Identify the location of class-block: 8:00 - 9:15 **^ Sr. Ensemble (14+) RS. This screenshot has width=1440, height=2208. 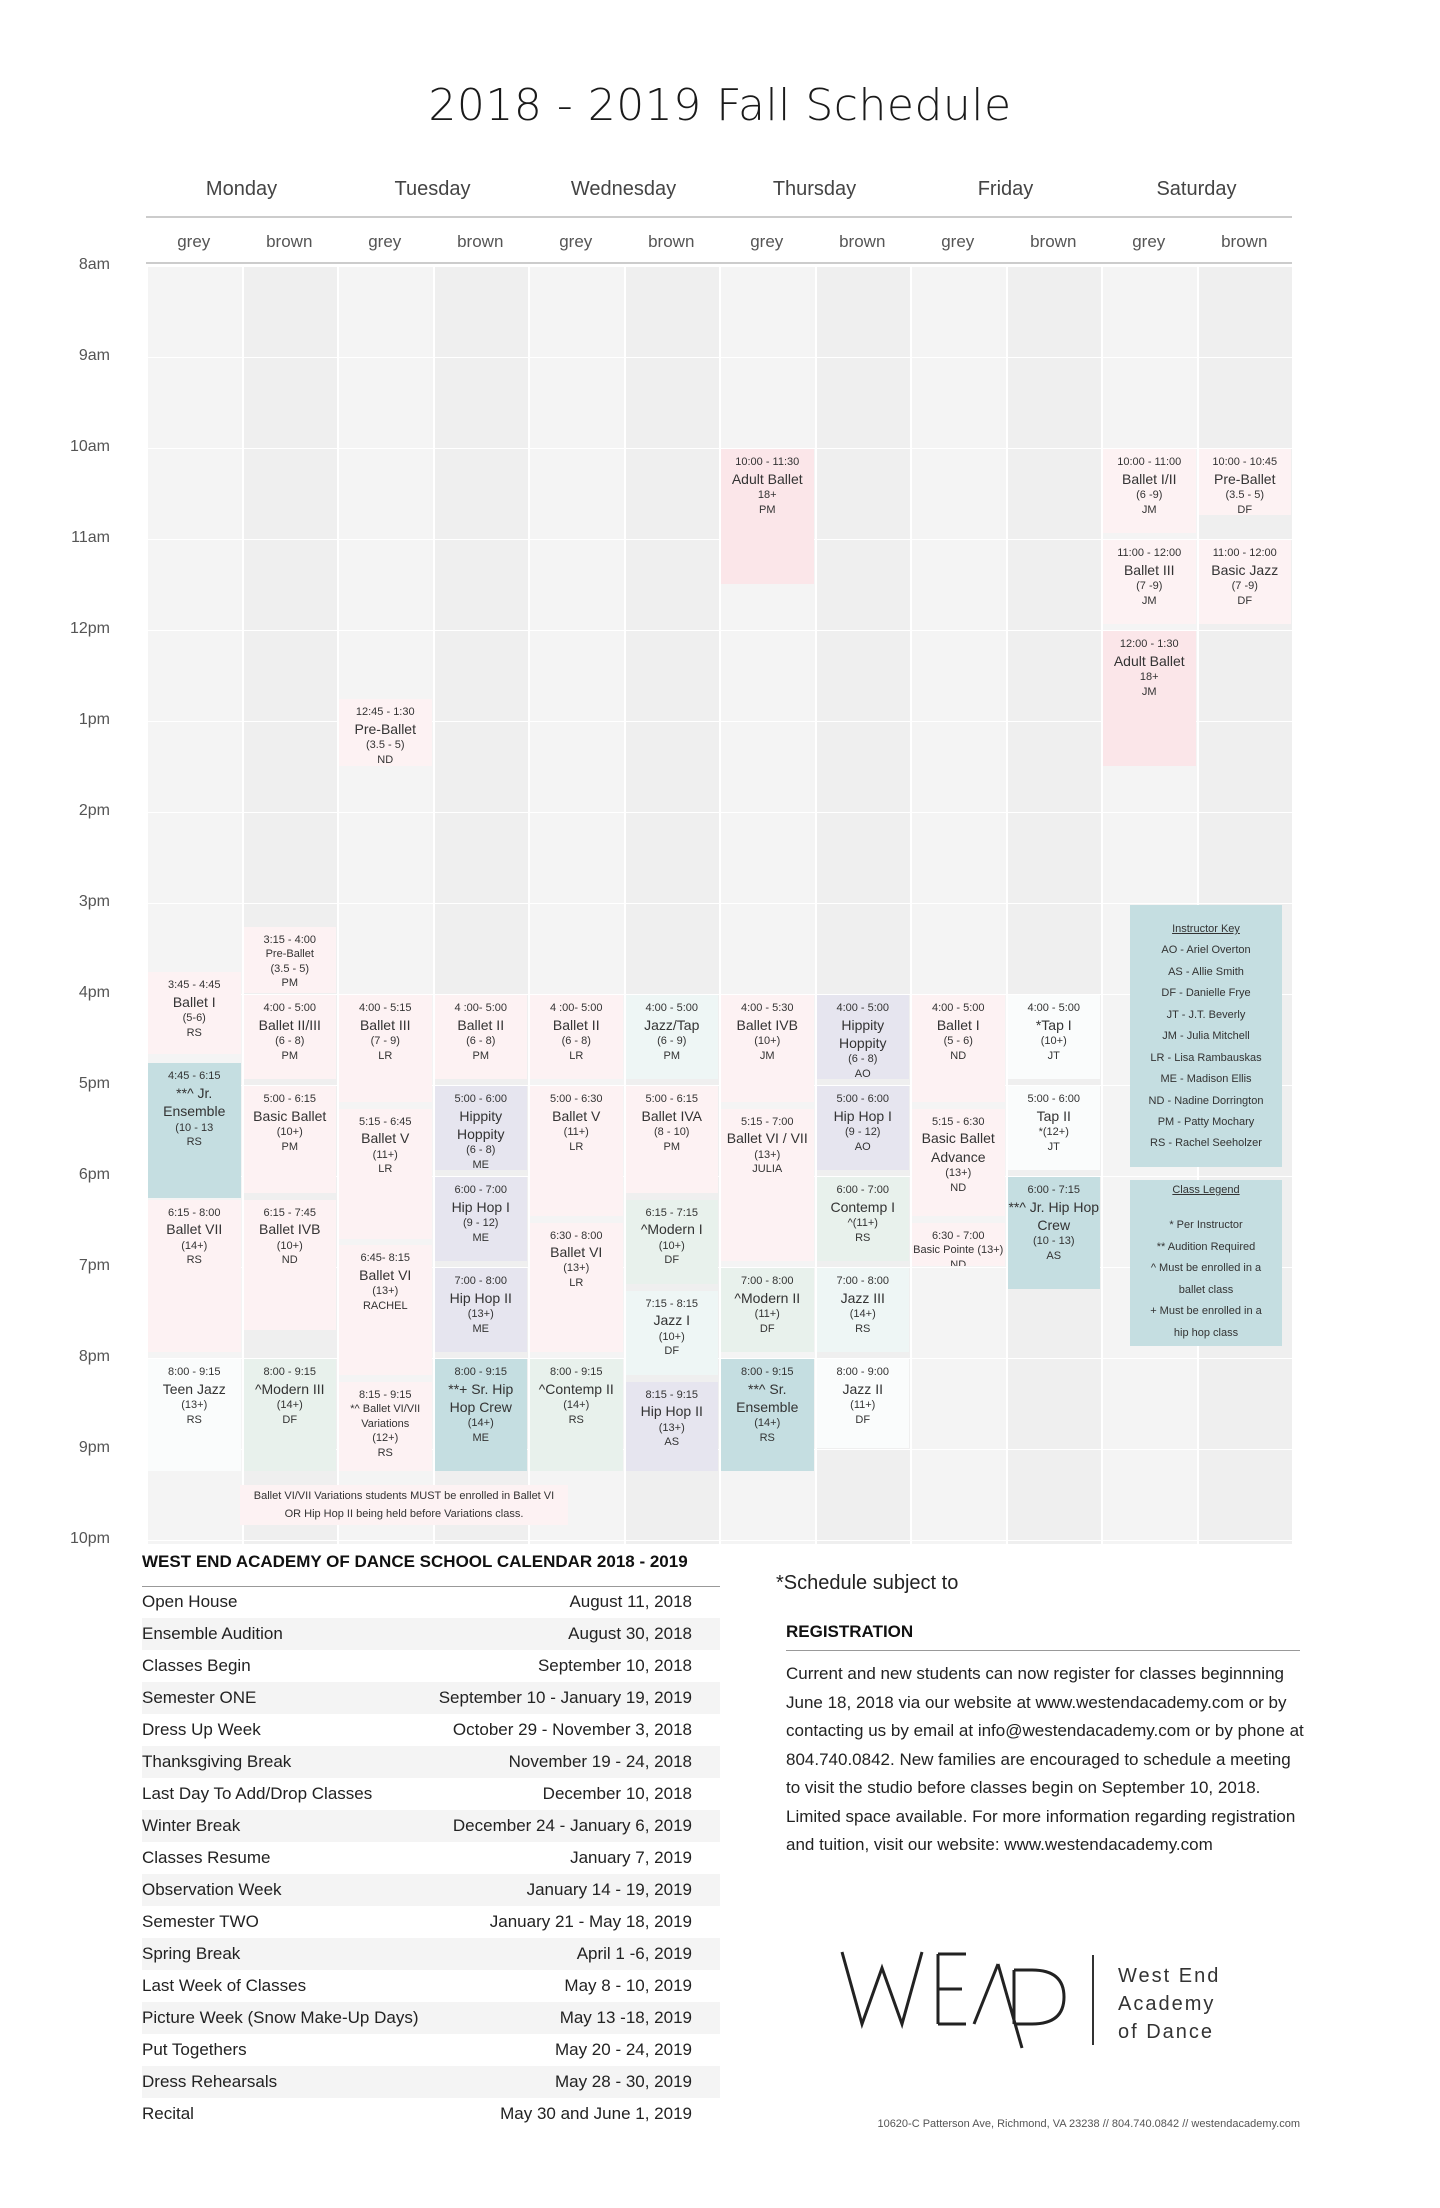
(767, 1415).